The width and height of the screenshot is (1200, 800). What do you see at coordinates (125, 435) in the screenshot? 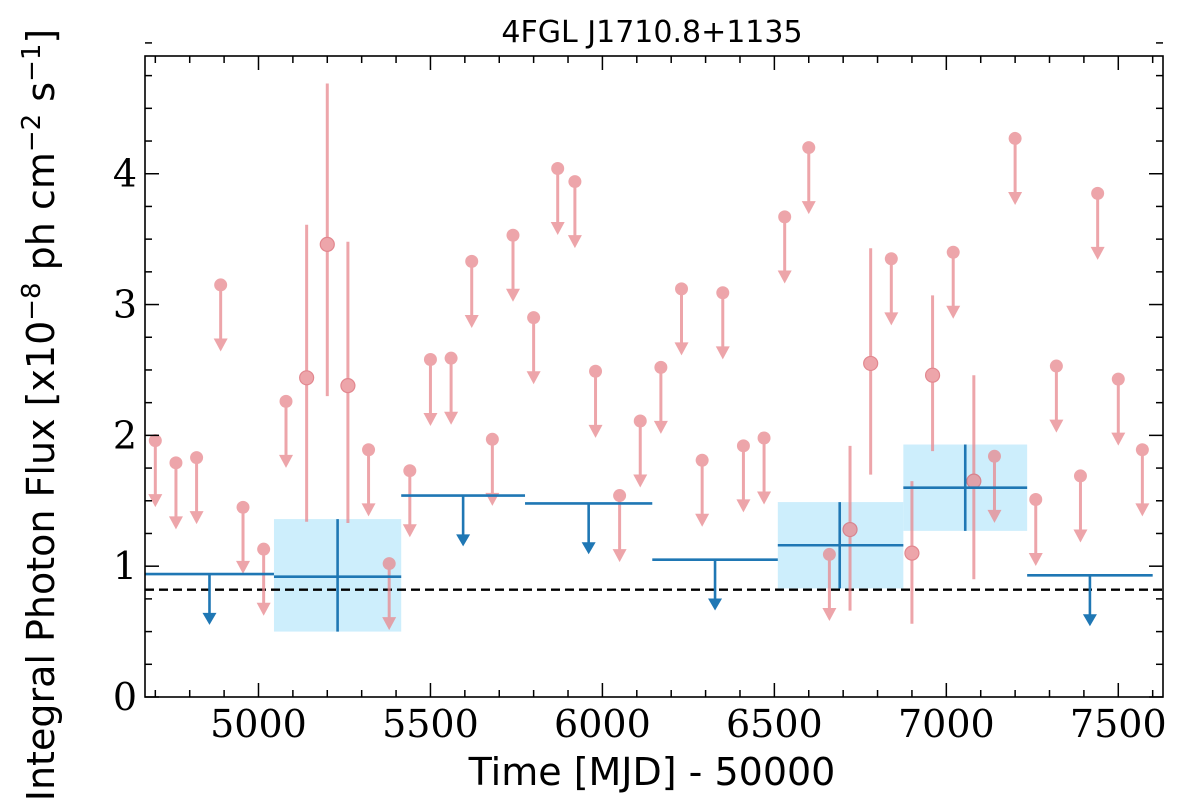
I see `y-tick-label: 2` at bounding box center [125, 435].